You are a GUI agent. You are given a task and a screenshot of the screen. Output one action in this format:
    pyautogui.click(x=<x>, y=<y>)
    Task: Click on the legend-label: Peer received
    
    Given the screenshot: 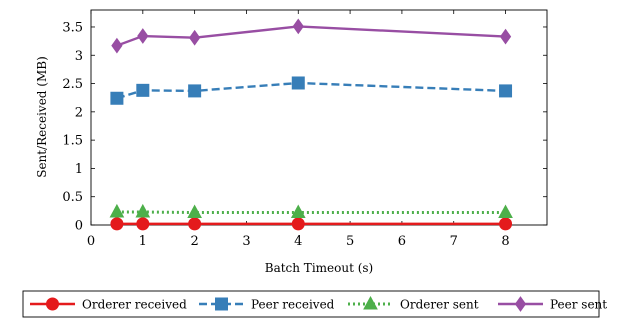 What is the action you would take?
    pyautogui.click(x=293, y=305)
    